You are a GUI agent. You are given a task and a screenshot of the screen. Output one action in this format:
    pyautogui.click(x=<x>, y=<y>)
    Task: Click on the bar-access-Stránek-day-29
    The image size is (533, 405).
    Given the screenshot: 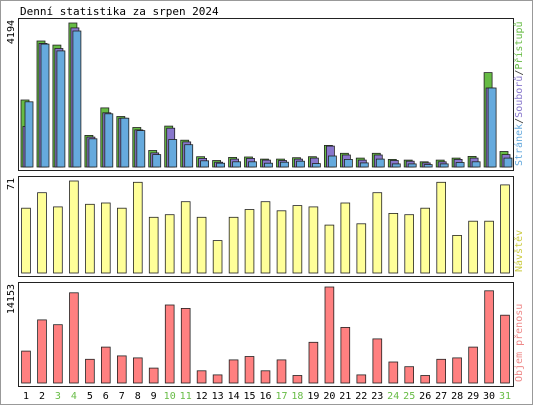 What is the action you would take?
    pyautogui.click(x=476, y=164)
    